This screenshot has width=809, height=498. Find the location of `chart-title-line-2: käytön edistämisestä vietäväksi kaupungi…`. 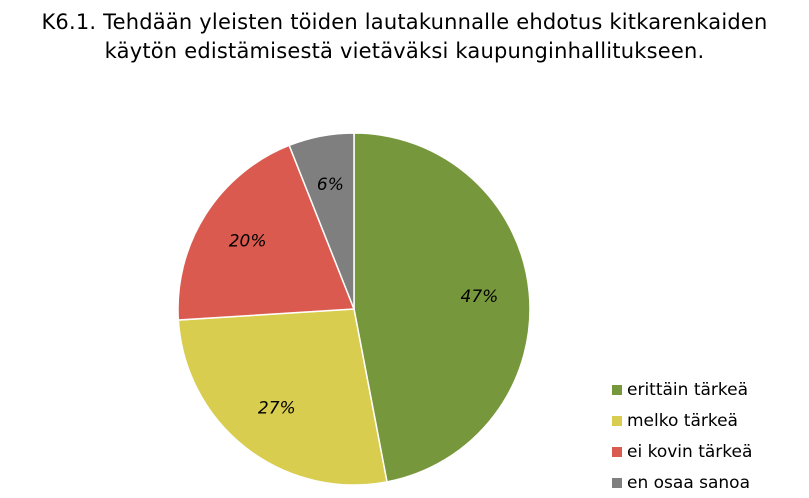

chart-title-line-2: käytön edistämisestä vietäväksi kaupungi… is located at coordinates (404, 51).